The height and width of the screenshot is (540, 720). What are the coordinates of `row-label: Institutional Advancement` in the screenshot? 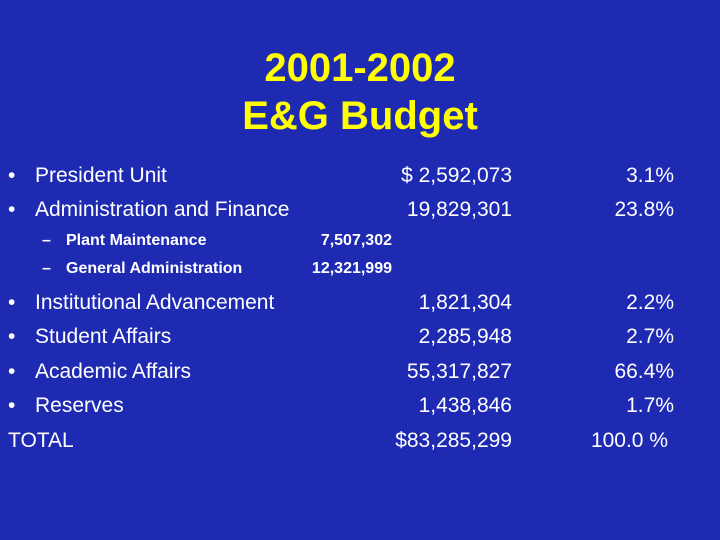 It's located at (155, 302).